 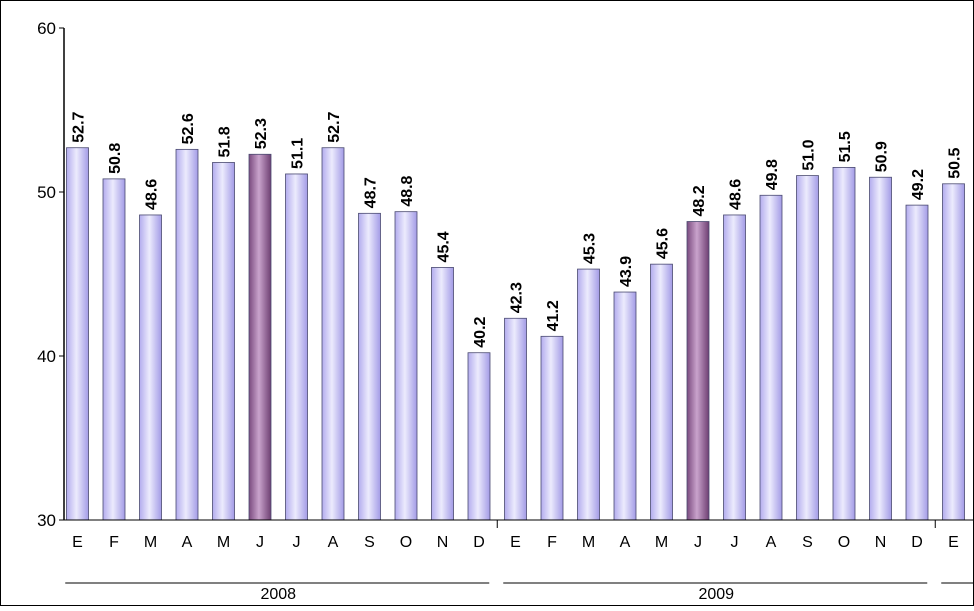 What do you see at coordinates (46, 28) in the screenshot?
I see `y-tick-label: 60` at bounding box center [46, 28].